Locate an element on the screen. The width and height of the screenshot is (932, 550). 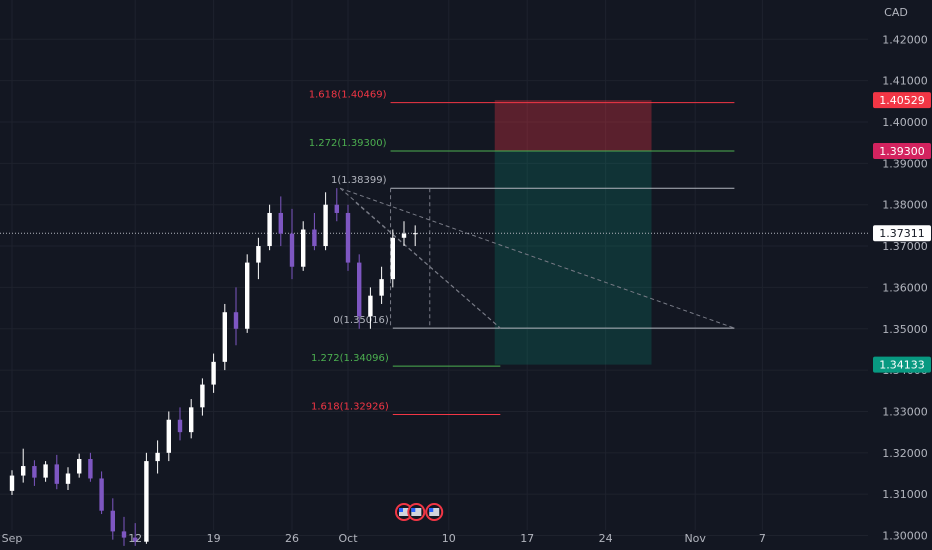
time-axis: Sep 12 19 26 Oct 10 17 24 Nov 7 is located at coordinates (384, 538).